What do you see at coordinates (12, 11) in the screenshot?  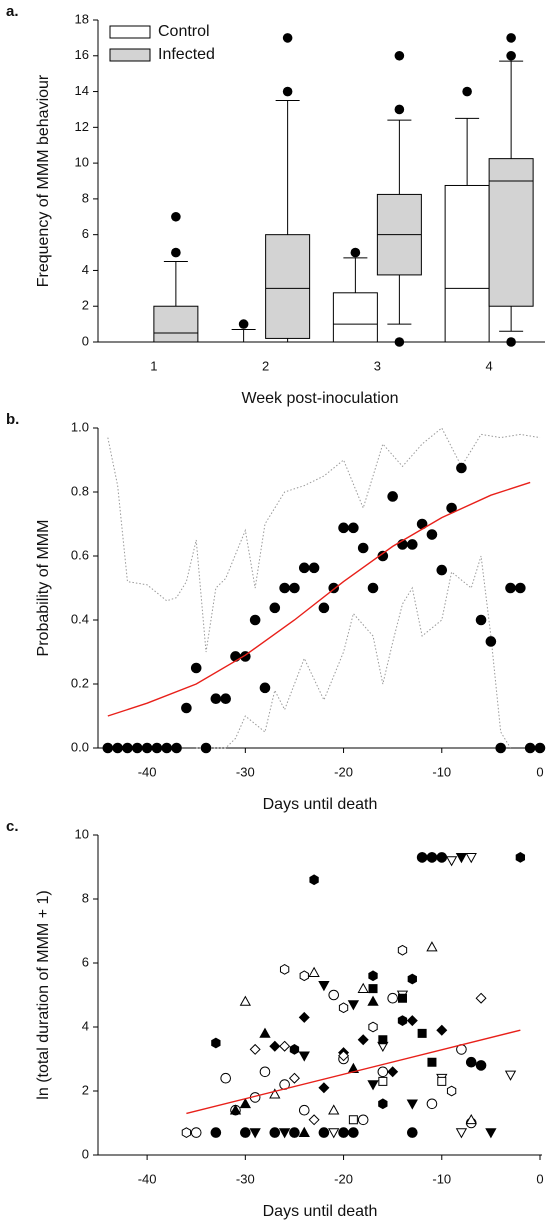 I see `panel-label: a.` at bounding box center [12, 11].